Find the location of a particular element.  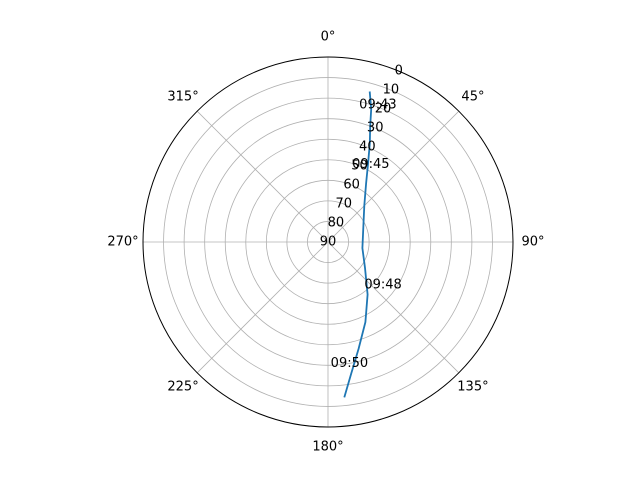

time-label: 09:50 is located at coordinates (349, 363).